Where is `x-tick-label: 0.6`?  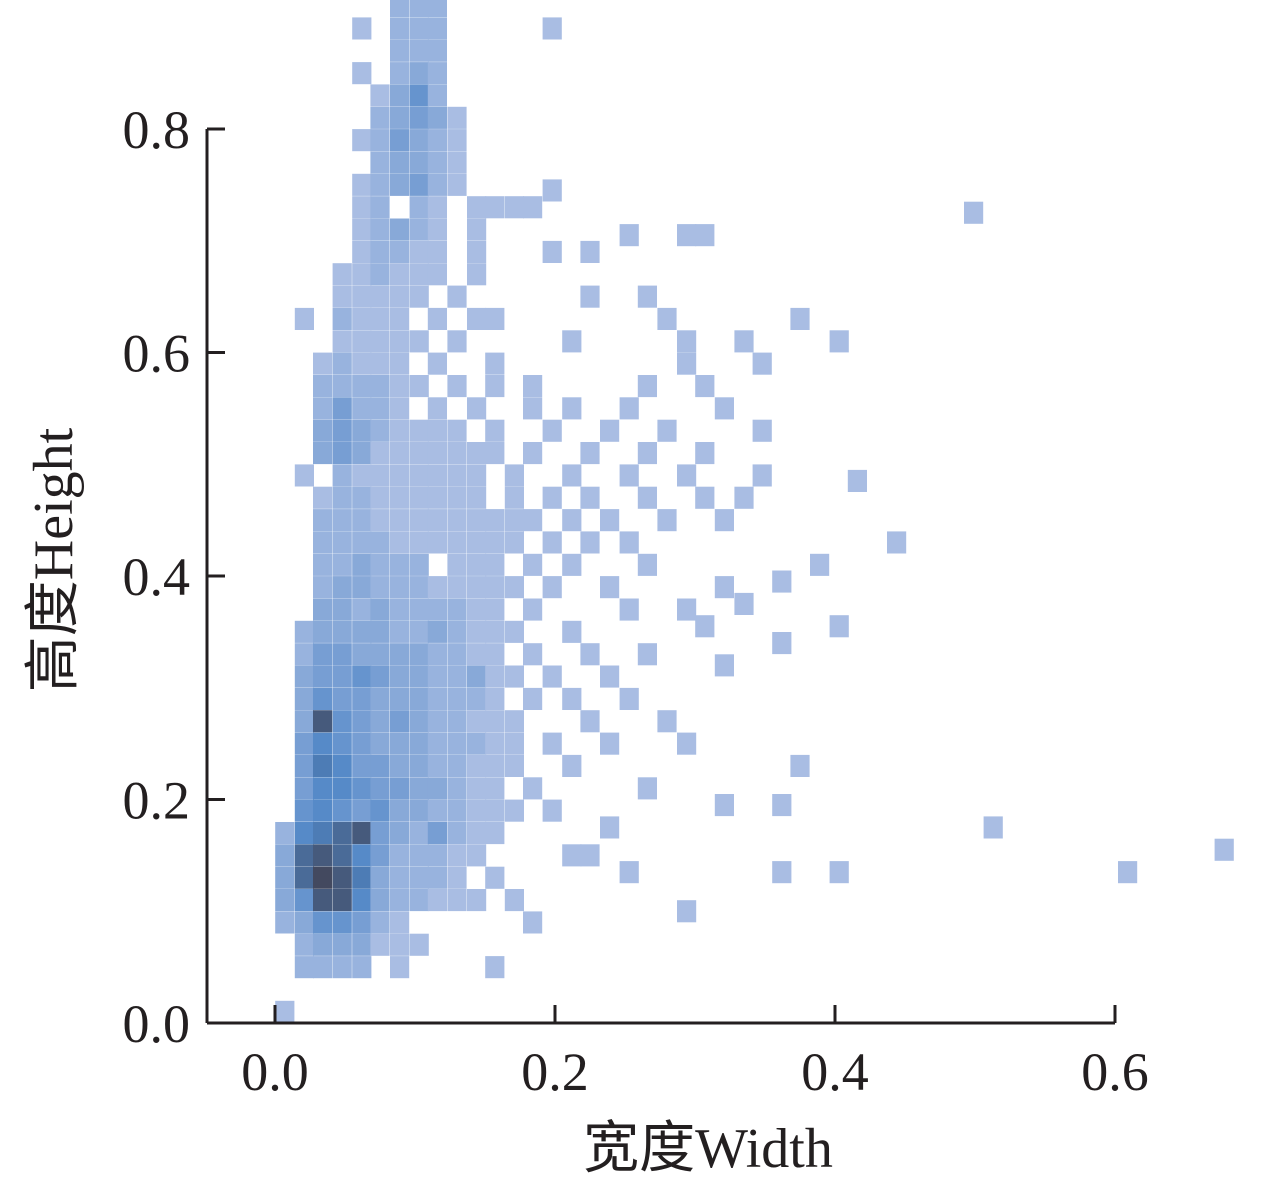
x-tick-label: 0.6 is located at coordinates (1115, 1072).